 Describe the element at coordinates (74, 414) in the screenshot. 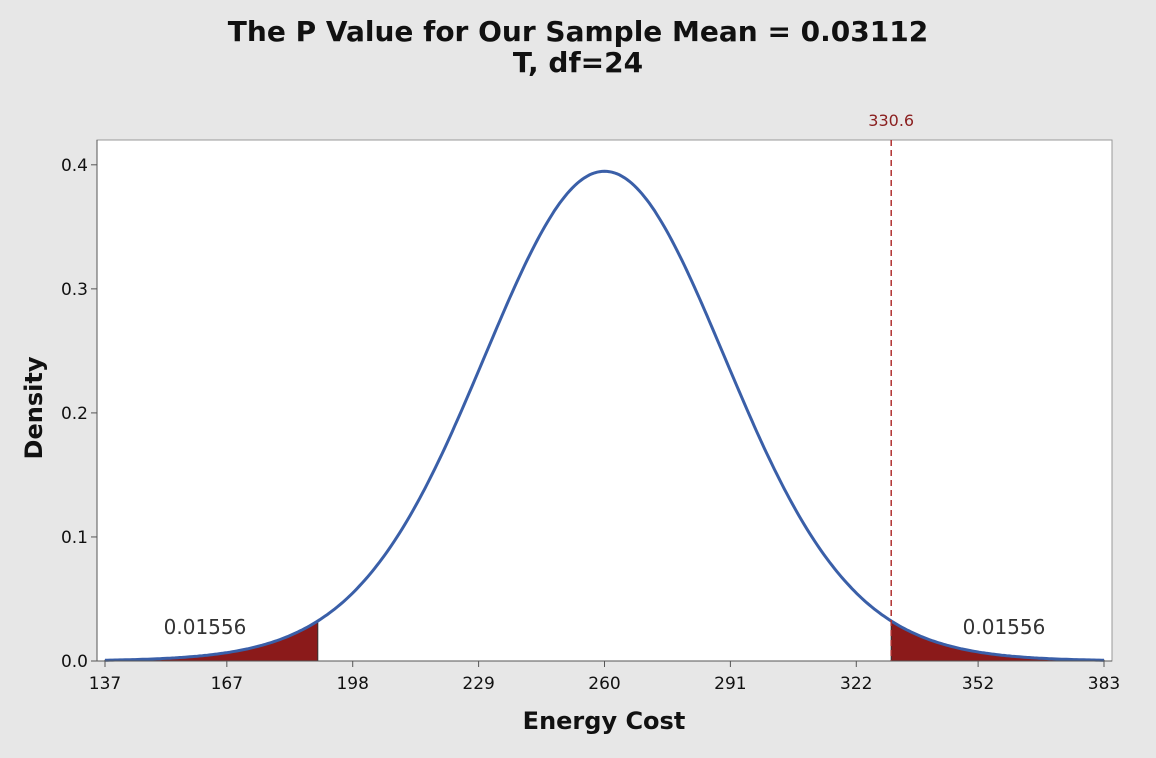

I see `y-tick-label: 0.2` at that location.